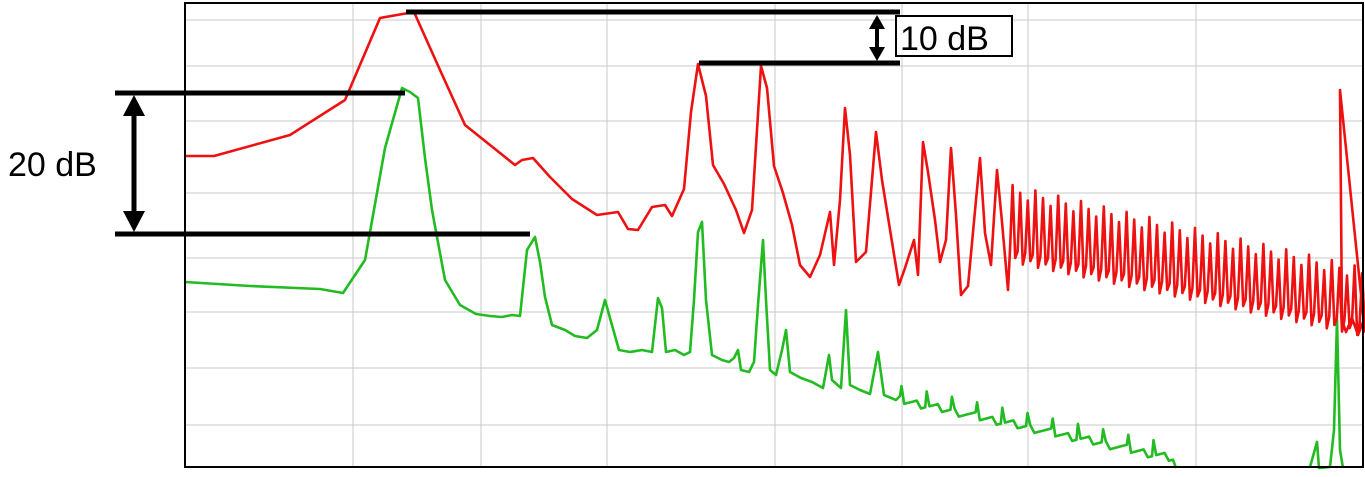 The width and height of the screenshot is (1365, 477). I want to click on annotation-10db-box, so click(954, 36).